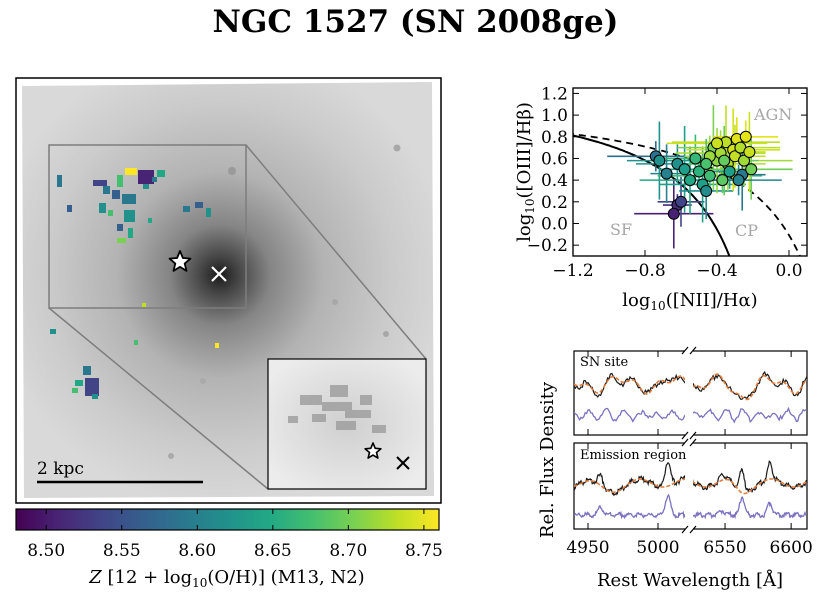 This screenshot has height=604, width=831. I want to click on bpt-y-tick-label: 1.2, so click(554, 94).